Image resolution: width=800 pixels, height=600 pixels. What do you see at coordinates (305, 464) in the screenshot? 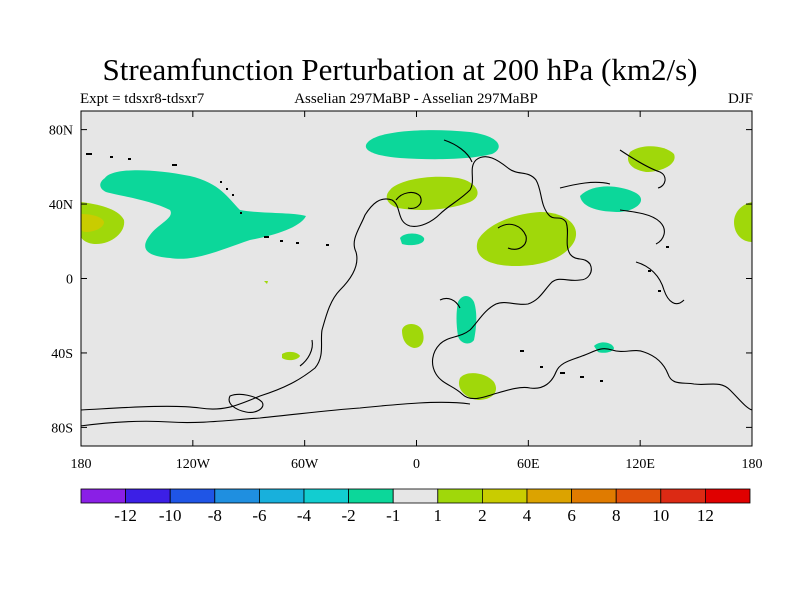
I see `lon-tick-label: 60W` at bounding box center [305, 464].